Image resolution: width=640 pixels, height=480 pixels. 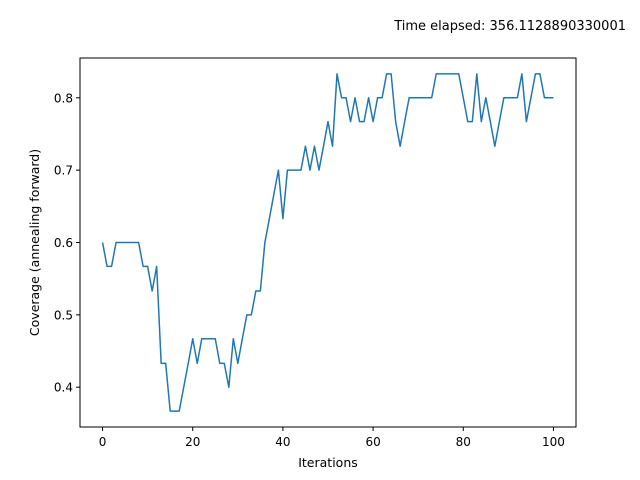 I want to click on x-tick-label: 60, so click(x=372, y=442).